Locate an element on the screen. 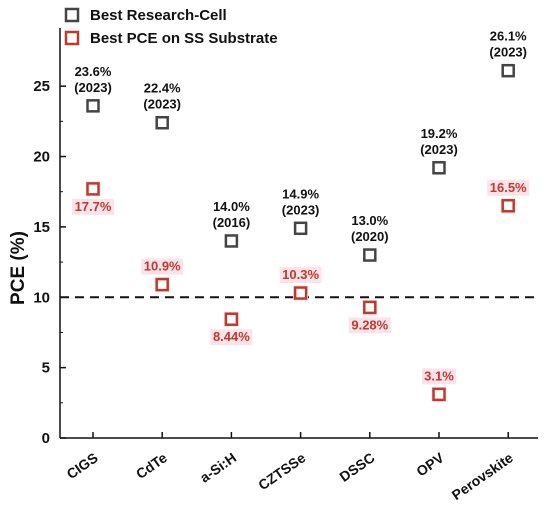 The width and height of the screenshot is (550, 518). y-tick-label: 20 is located at coordinates (41, 157).